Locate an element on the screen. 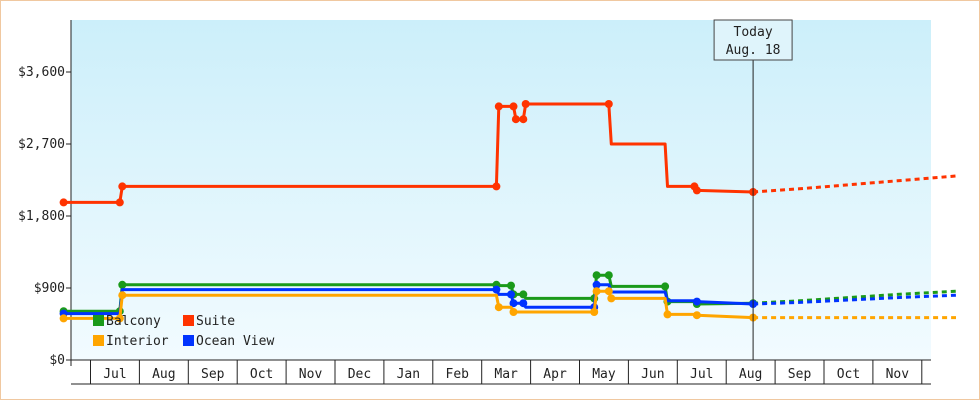 The image size is (980, 400). y-tick-label: $2,700 is located at coordinates (41, 144).